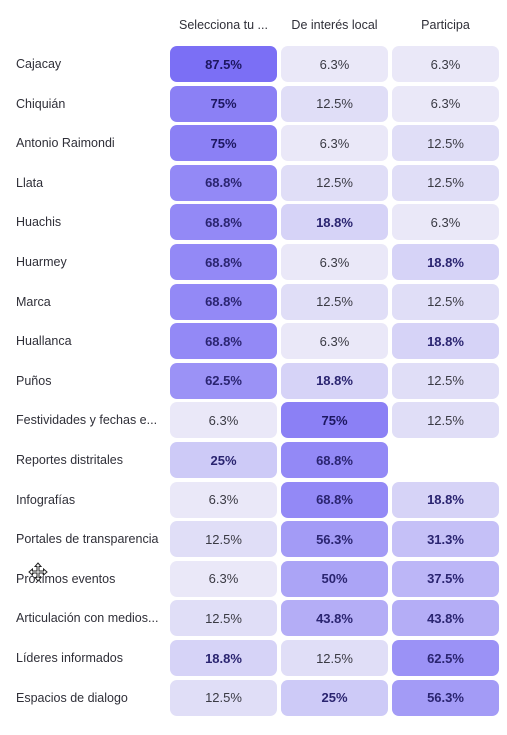  What do you see at coordinates (334, 25) in the screenshot?
I see `column-header: De interés local` at bounding box center [334, 25].